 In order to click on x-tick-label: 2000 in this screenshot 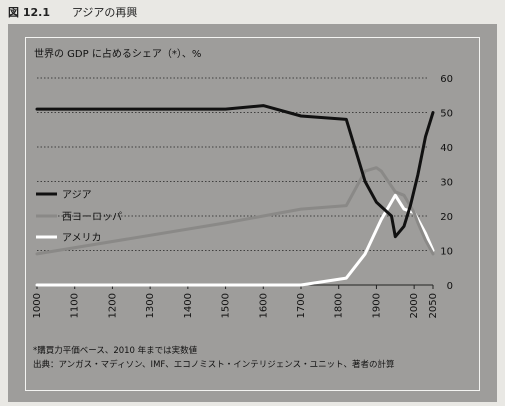, I will do `click(414, 305)`.